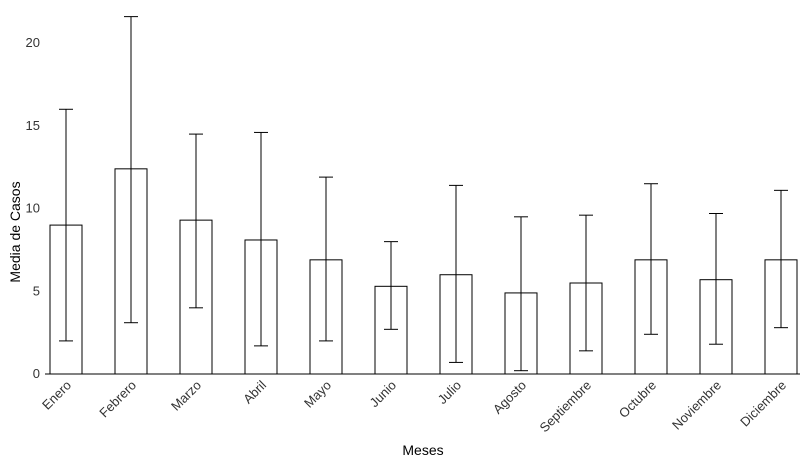  Describe the element at coordinates (36, 373) in the screenshot. I see `y-tick-label-0: 0` at that location.